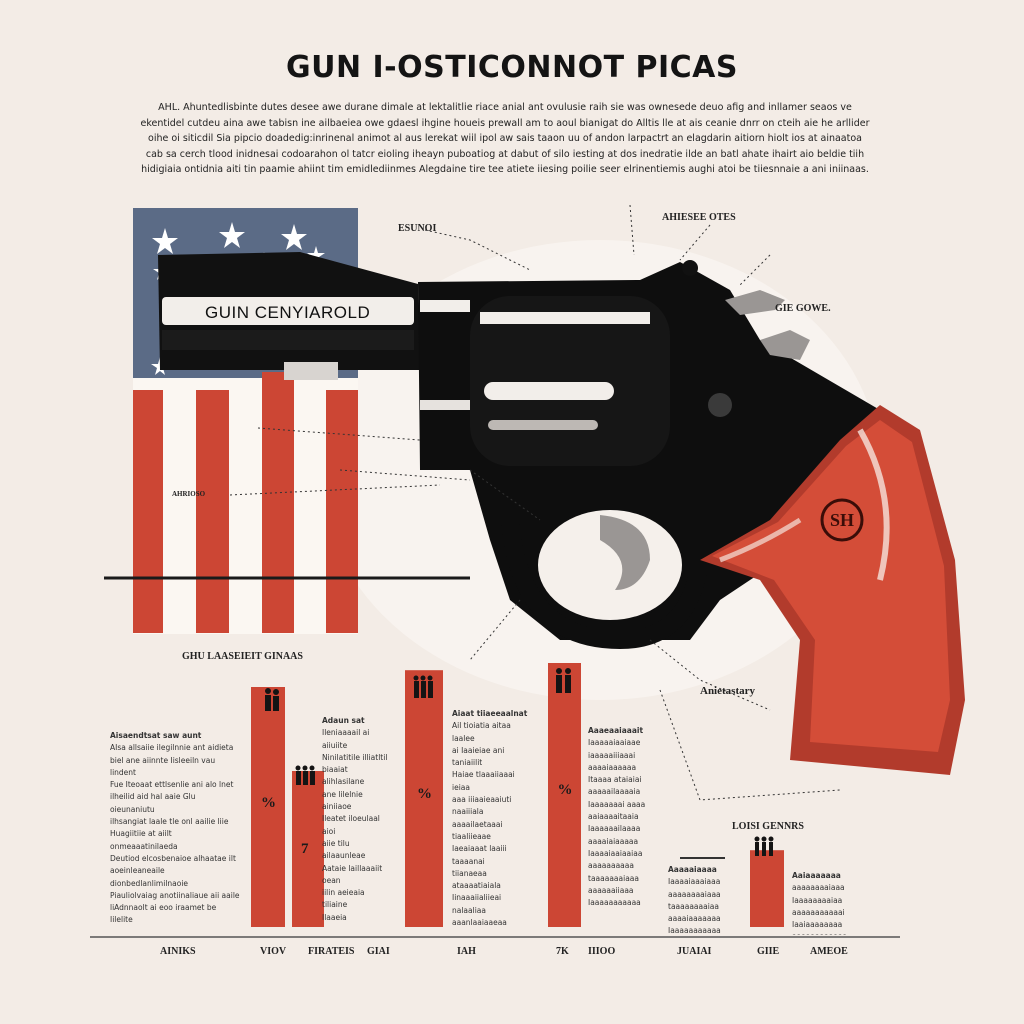 This screenshot has width=1024, height=1024. I want to click on bar-chart, so click(517, 795).